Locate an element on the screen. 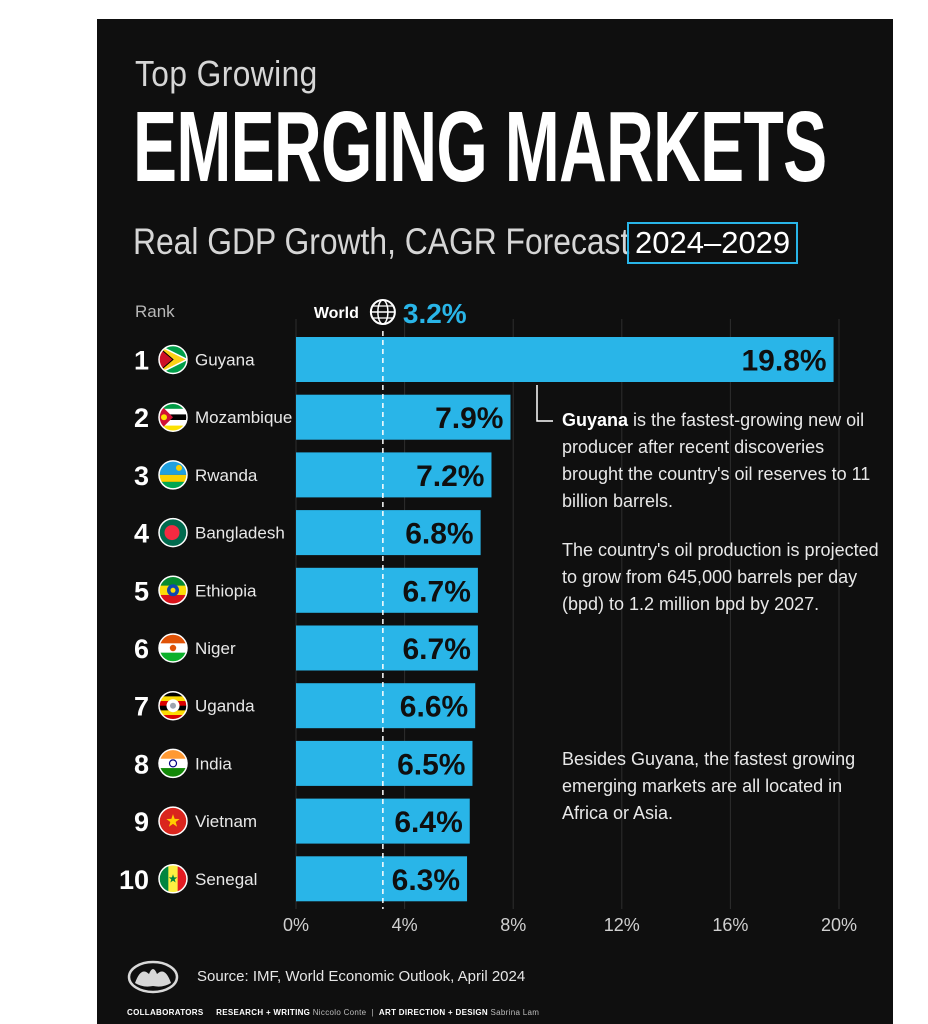 The width and height of the screenshot is (928, 1024). bar-value-label: 7.2% is located at coordinates (450, 476).